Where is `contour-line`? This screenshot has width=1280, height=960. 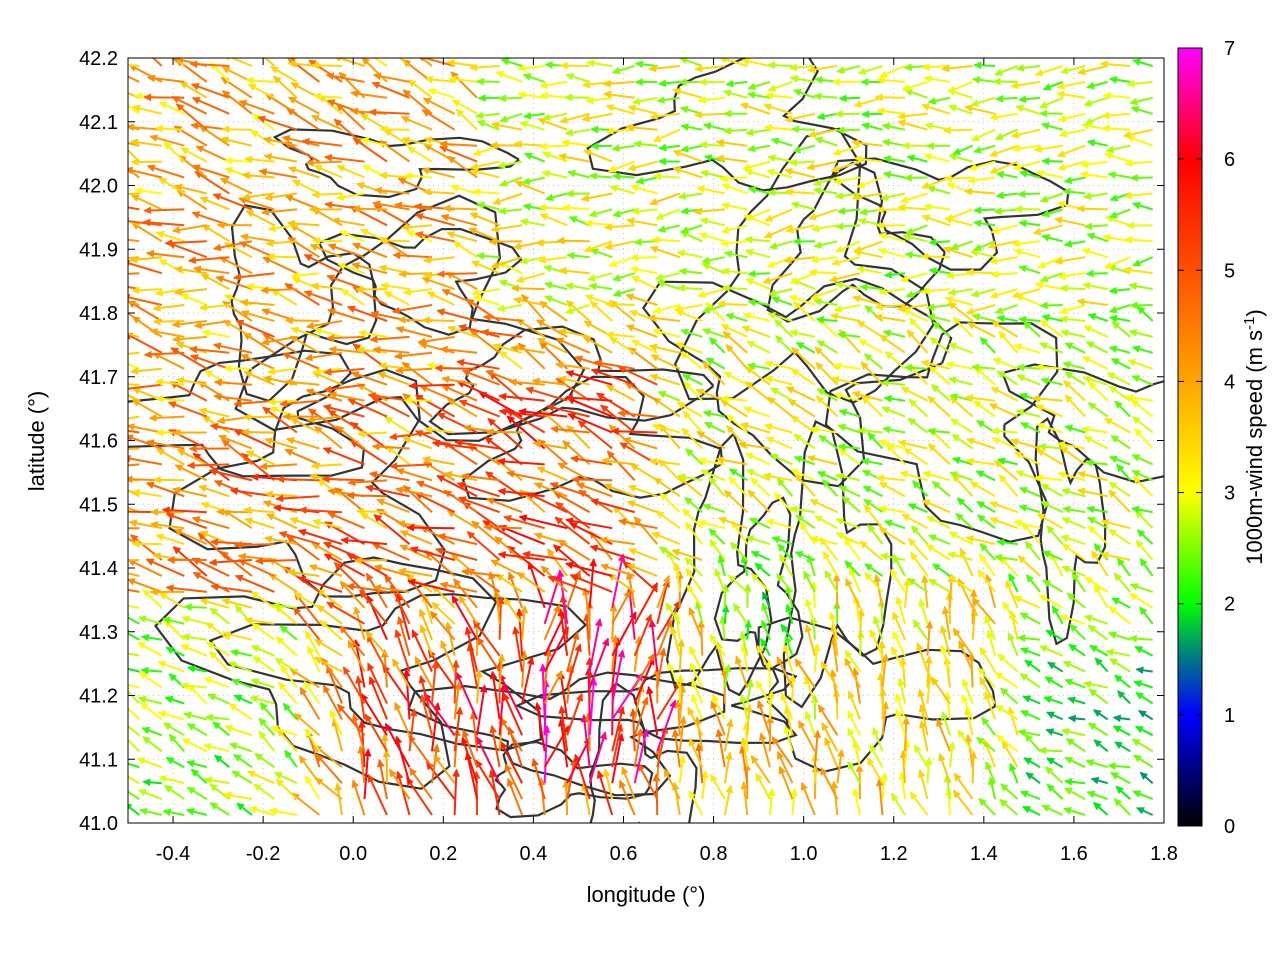 contour-line is located at coordinates (656, 706).